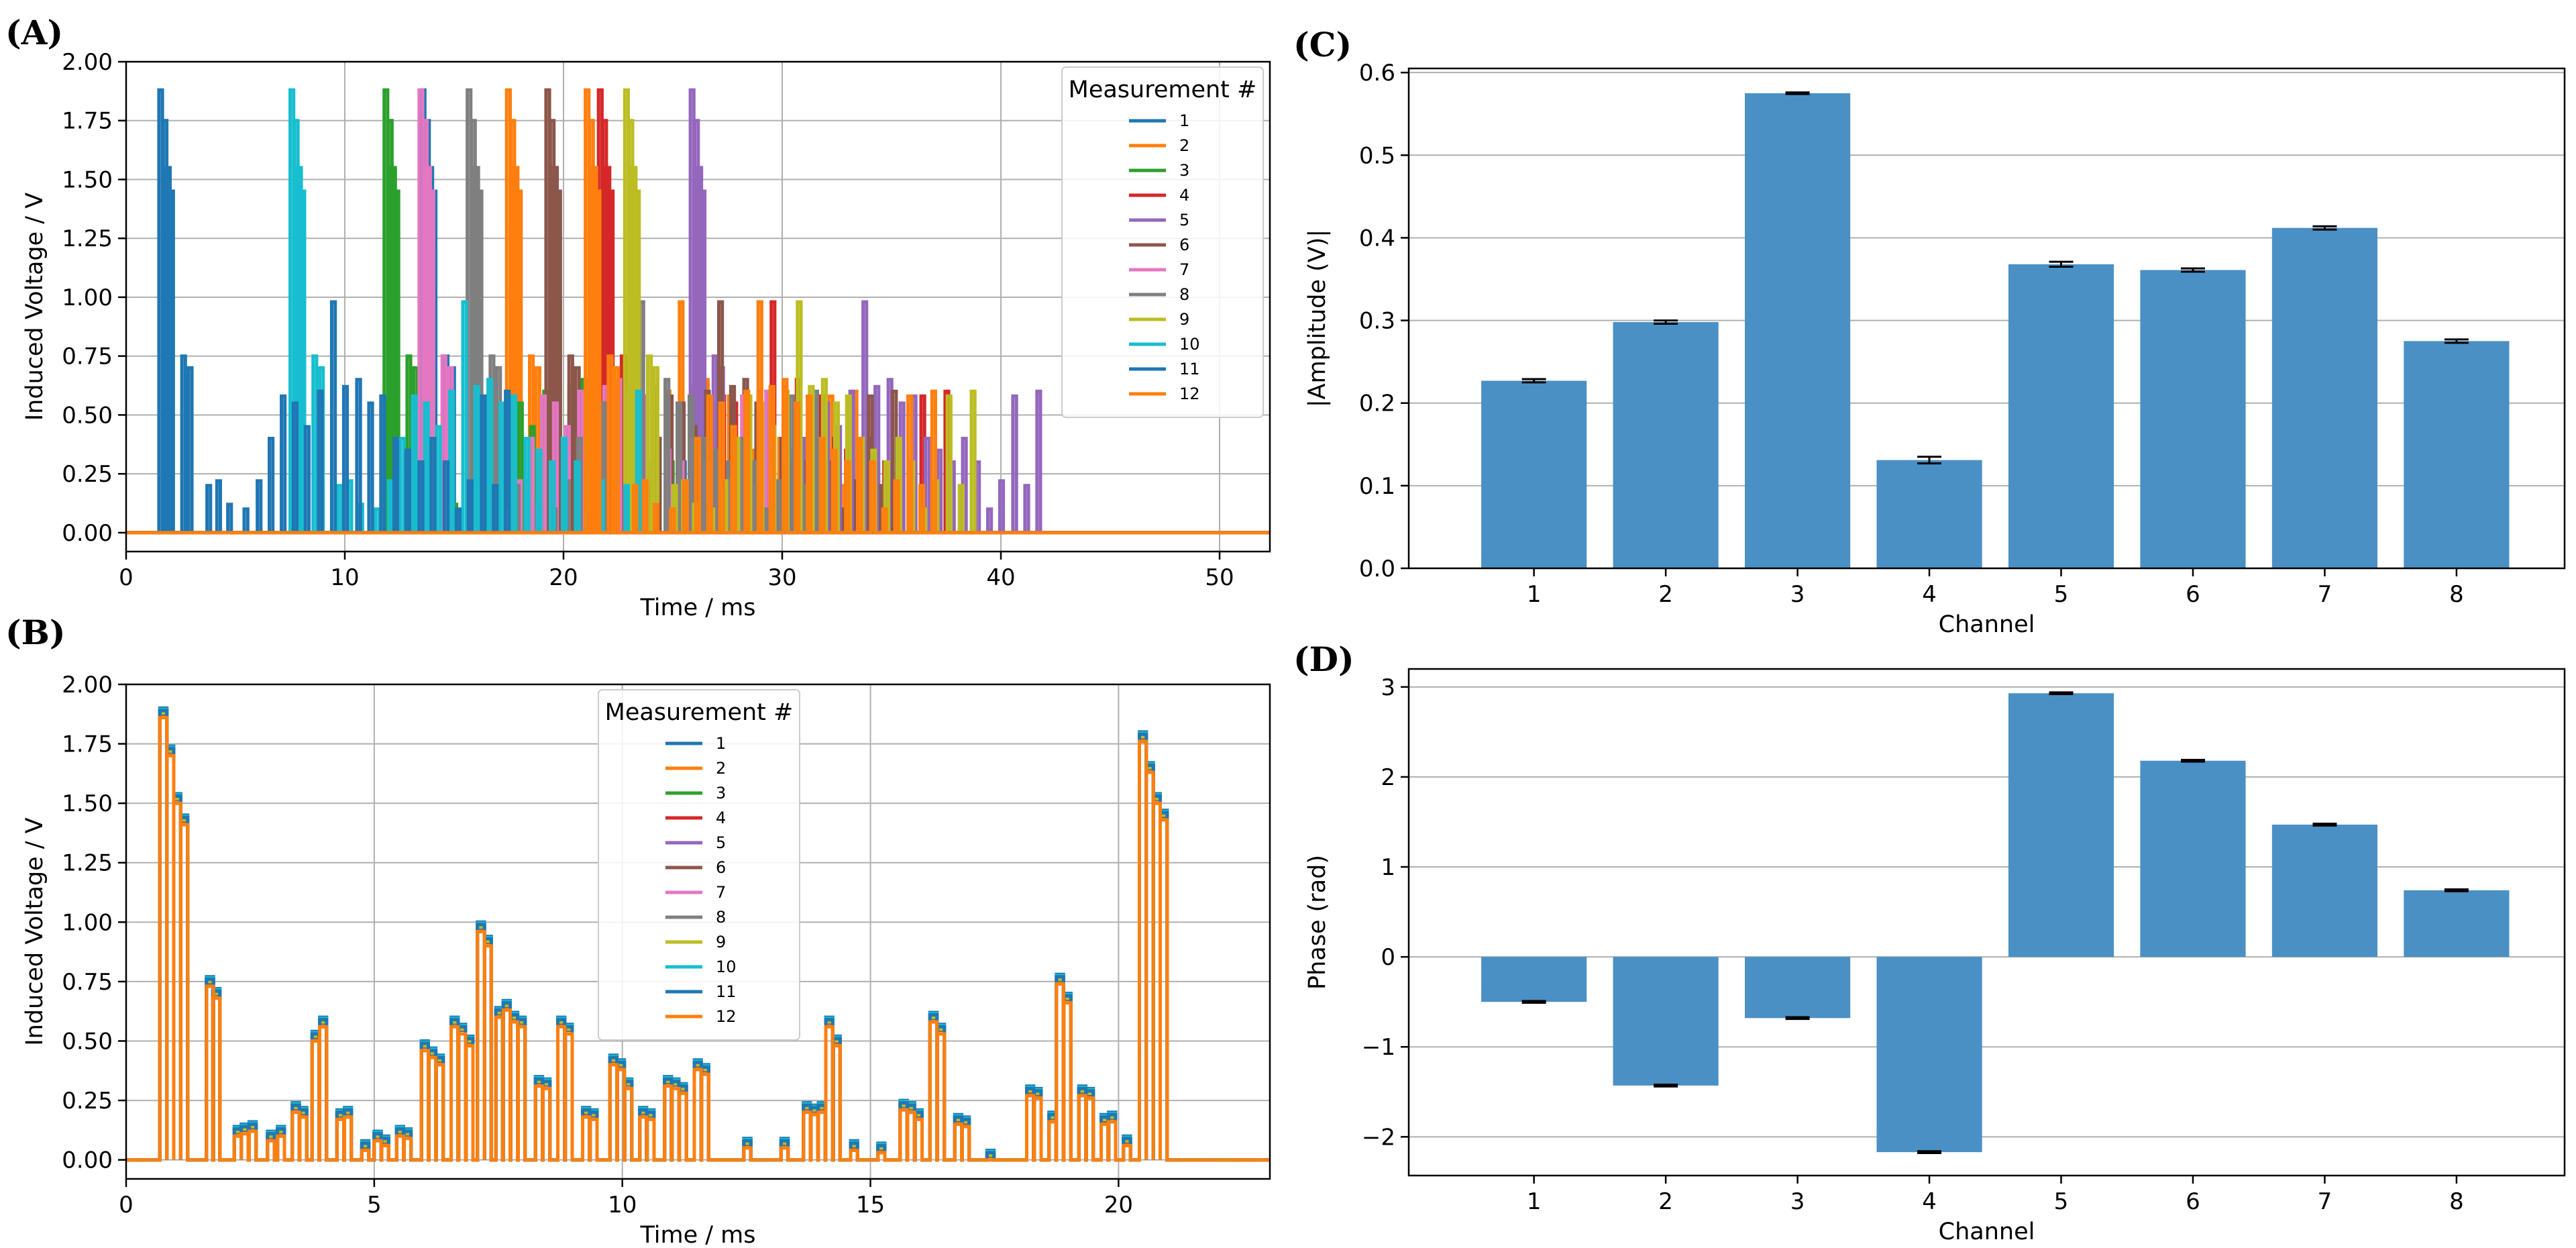 This screenshot has height=1248, width=2576. What do you see at coordinates (781, 577) in the screenshot?
I see `x-tick-label: 30` at bounding box center [781, 577].